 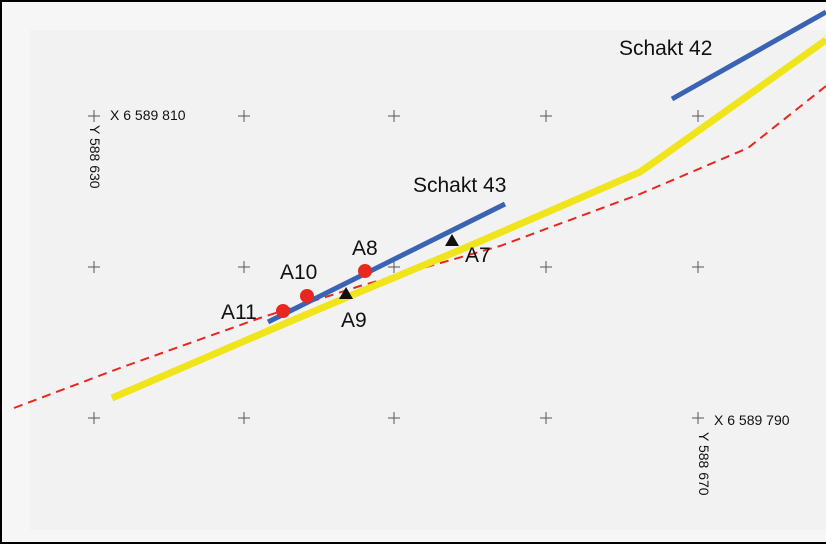 I want to click on label-schakt-43: Schakt 43, so click(x=459, y=185).